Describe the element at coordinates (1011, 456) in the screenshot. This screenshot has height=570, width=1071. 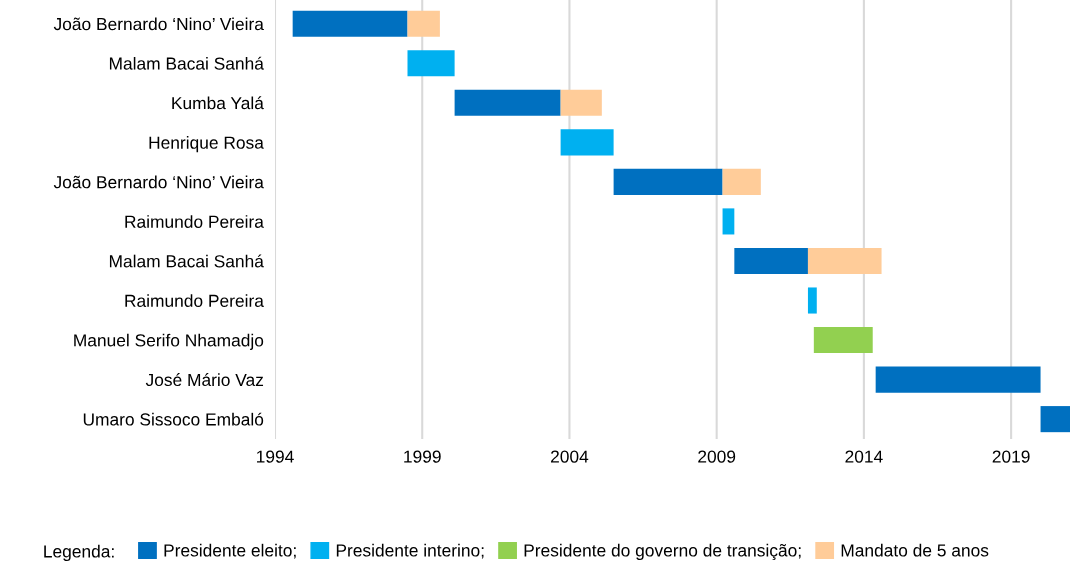
I see `x-tick-label: 2019` at that location.